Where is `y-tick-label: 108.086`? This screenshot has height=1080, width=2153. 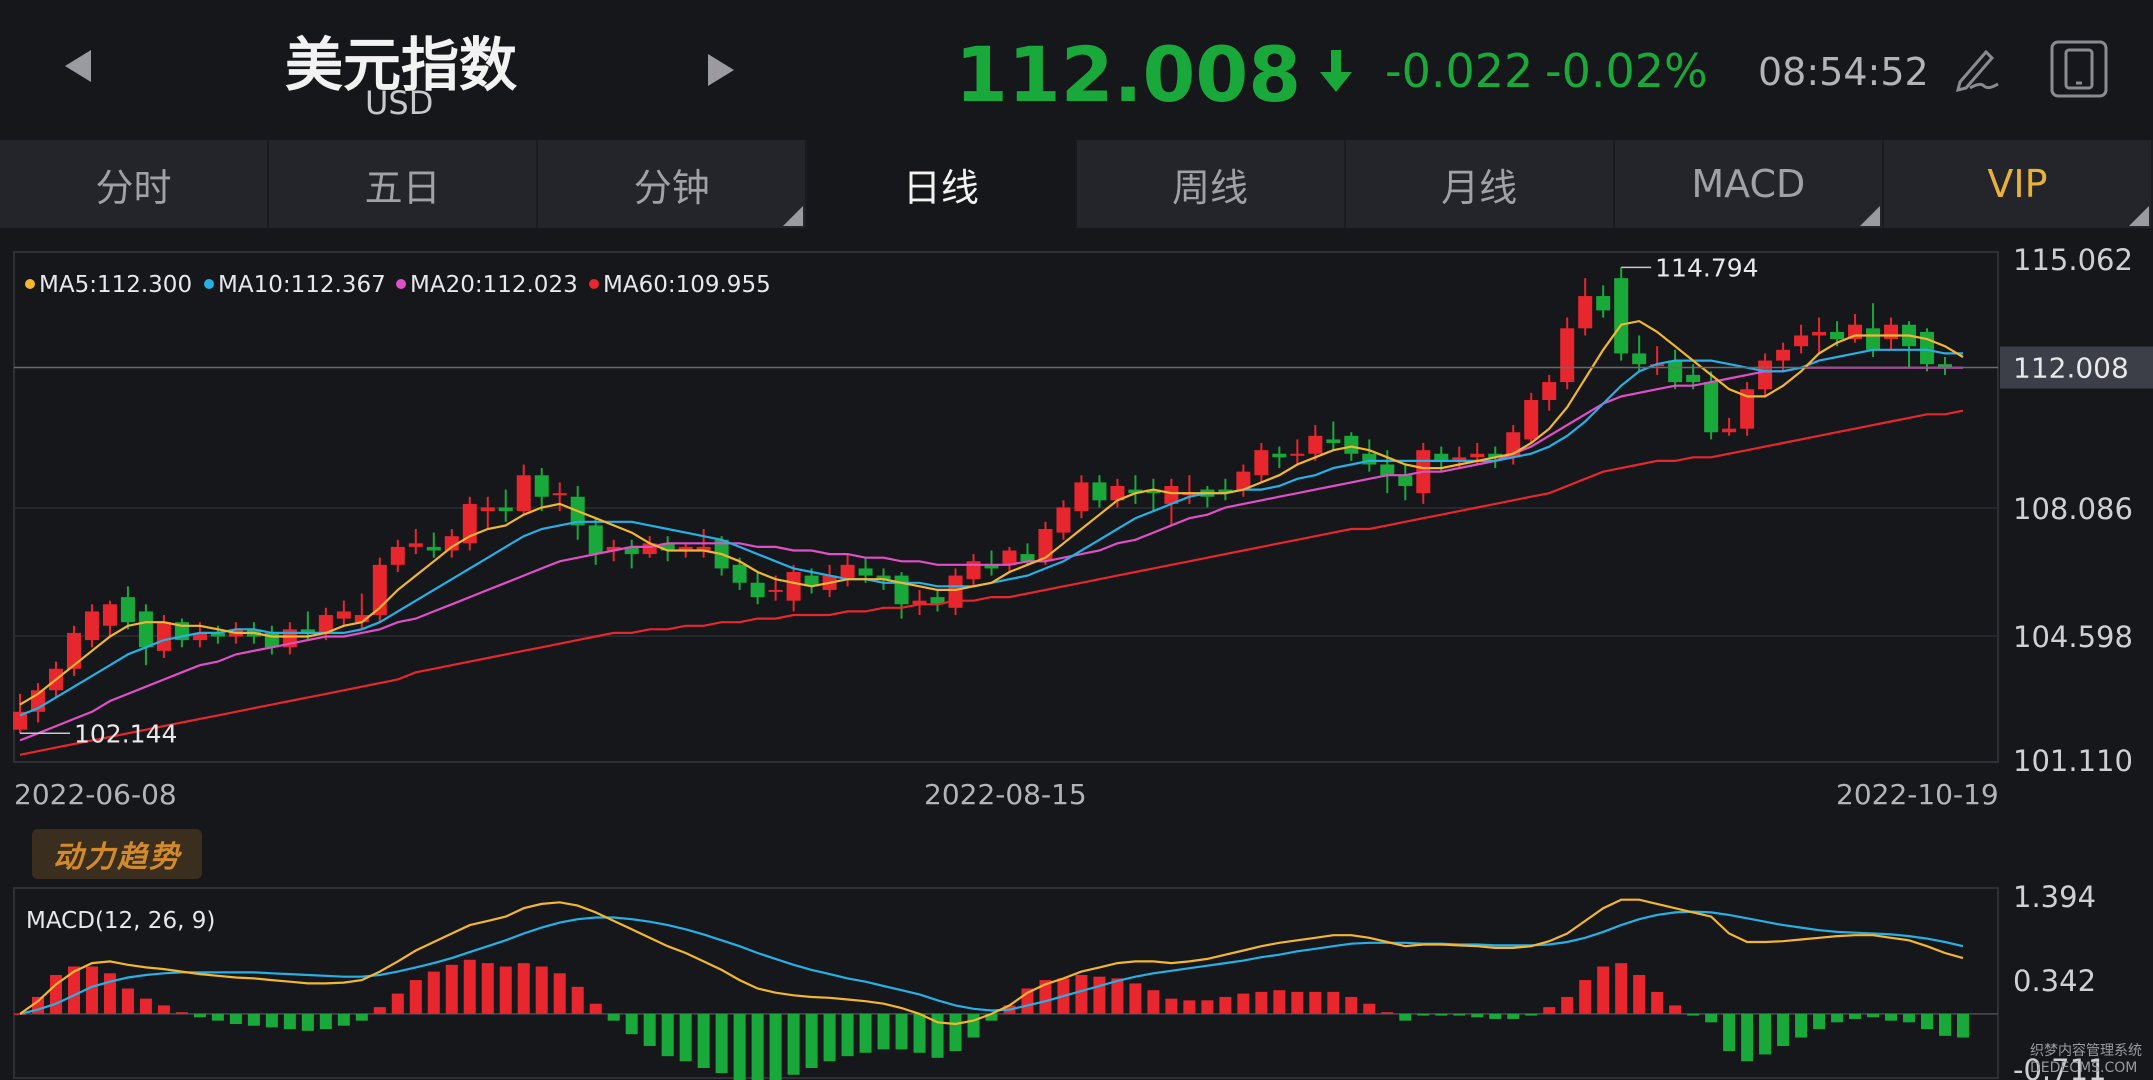 y-tick-label: 108.086 is located at coordinates (2073, 509).